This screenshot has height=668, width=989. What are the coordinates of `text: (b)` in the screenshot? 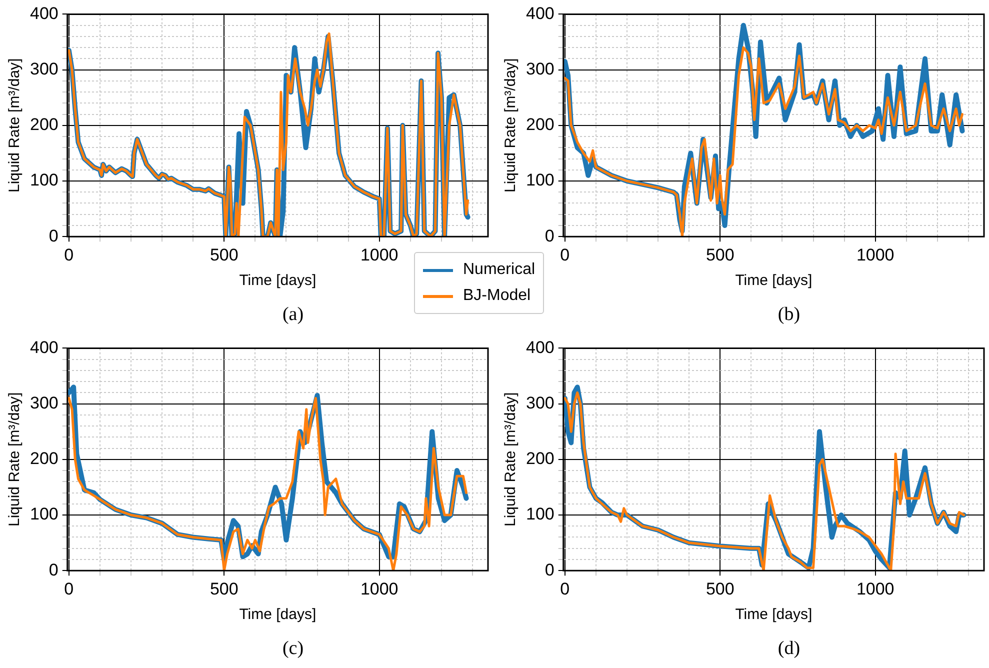 It's located at (789, 315).